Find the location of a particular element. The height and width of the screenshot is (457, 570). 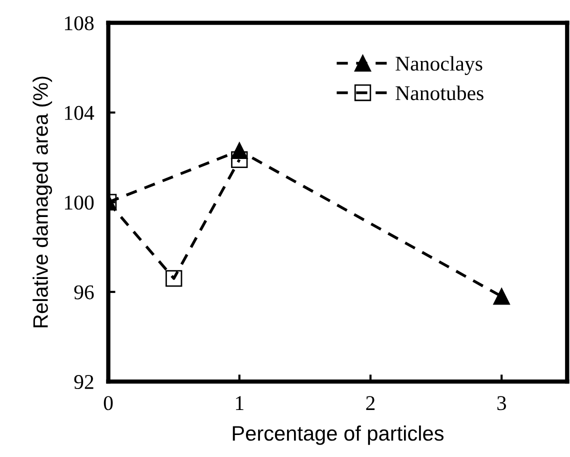

y-tick-label: 108 is located at coordinates (79, 23).